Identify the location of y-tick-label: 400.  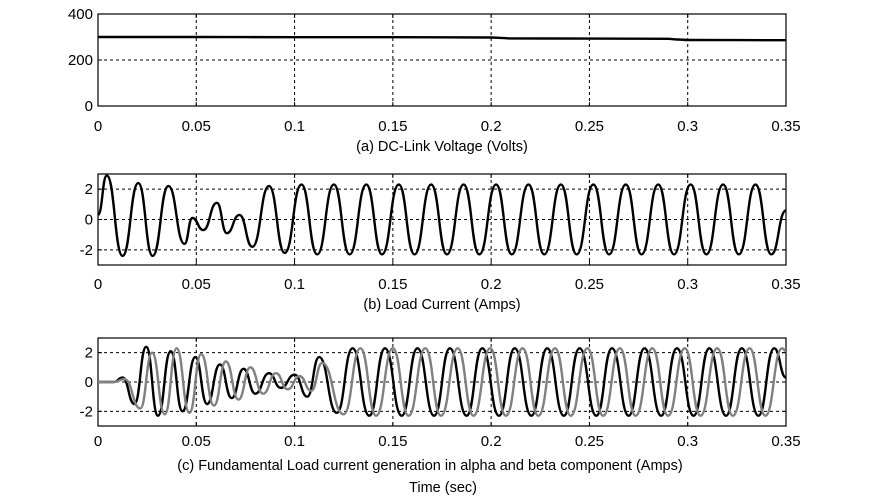
(80, 14).